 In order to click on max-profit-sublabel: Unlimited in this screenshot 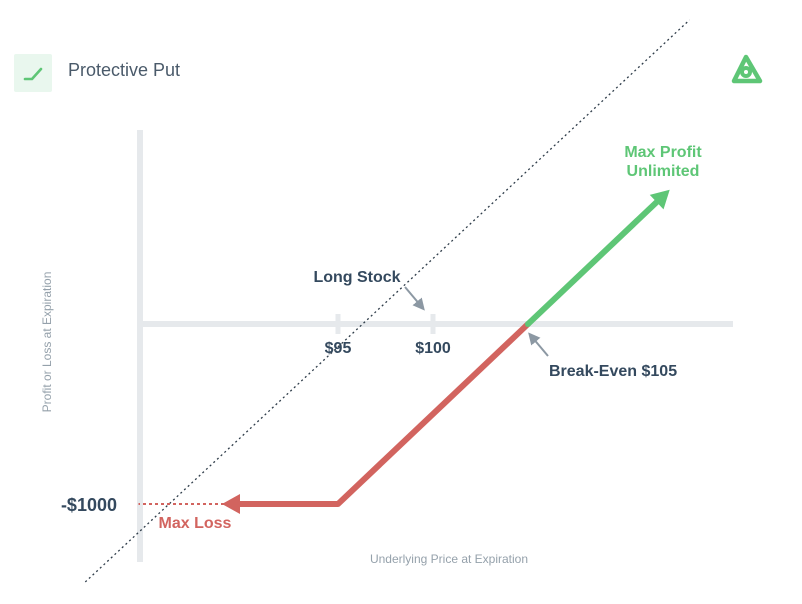, I will do `click(663, 171)`.